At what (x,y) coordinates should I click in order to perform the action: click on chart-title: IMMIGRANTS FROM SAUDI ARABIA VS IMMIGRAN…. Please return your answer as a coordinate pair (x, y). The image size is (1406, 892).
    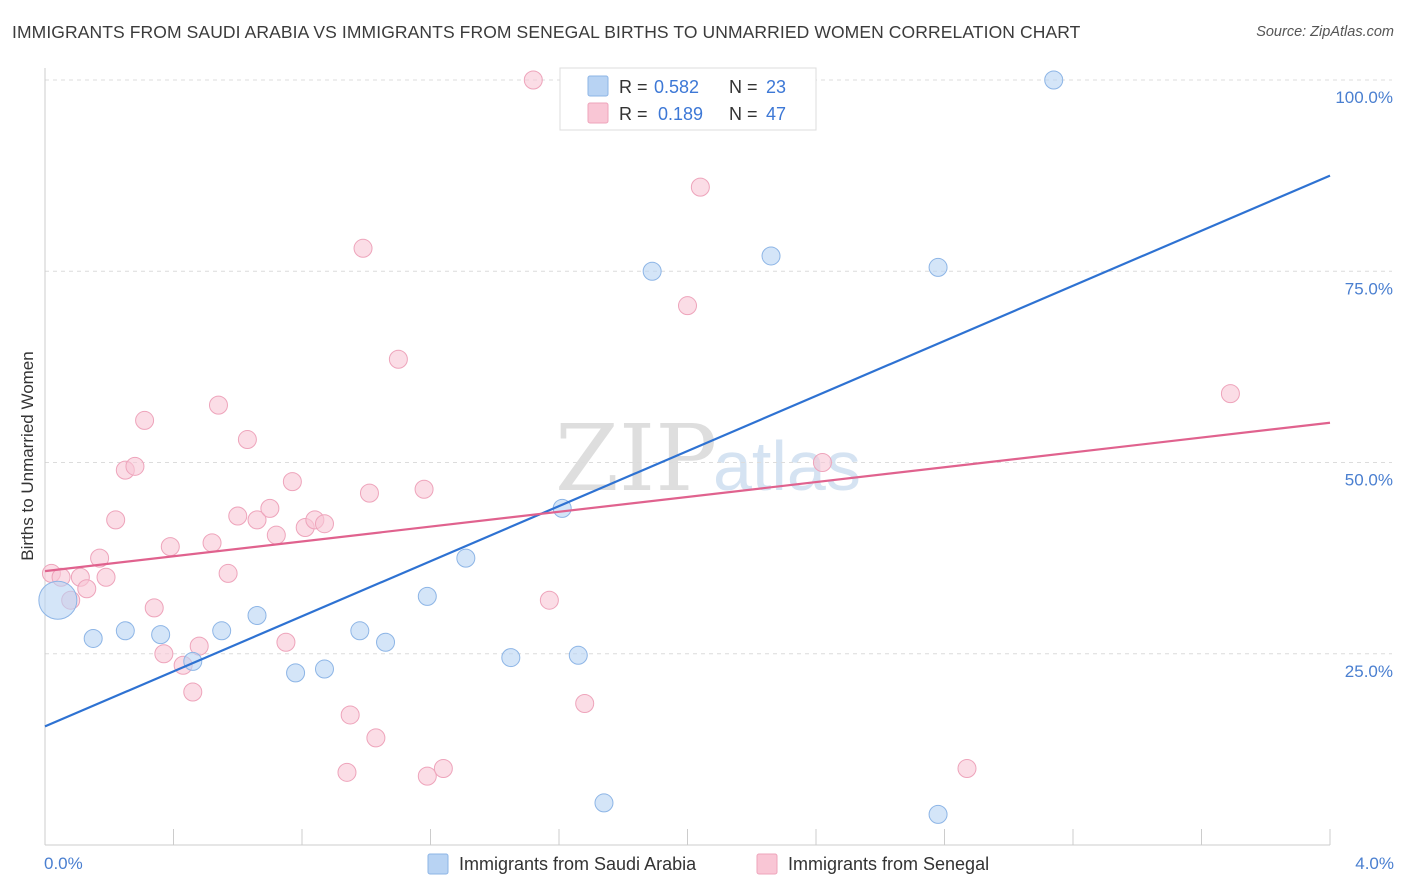
    Looking at the image, I should click on (546, 32).